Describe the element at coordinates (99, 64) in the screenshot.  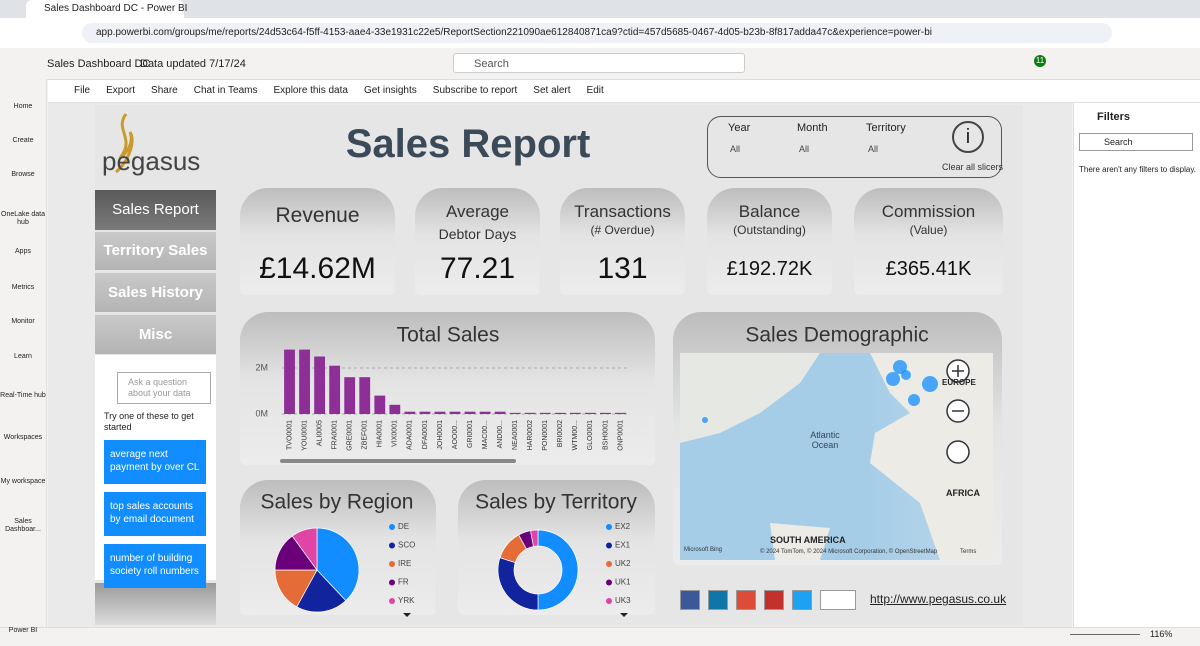
I see `app-name: Sales Dashboard DC` at that location.